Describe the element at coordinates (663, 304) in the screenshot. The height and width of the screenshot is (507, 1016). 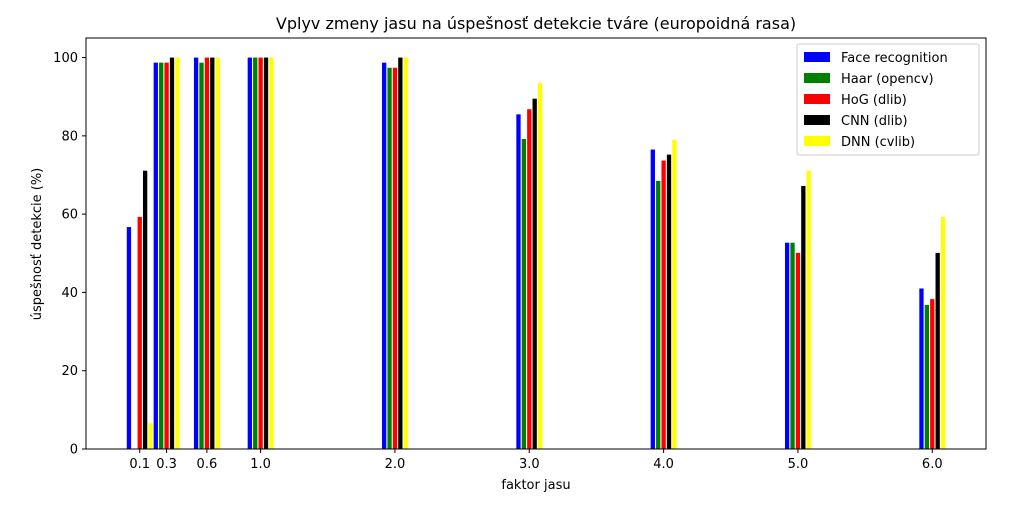
I see `bar-hog-dlib-4.0` at that location.